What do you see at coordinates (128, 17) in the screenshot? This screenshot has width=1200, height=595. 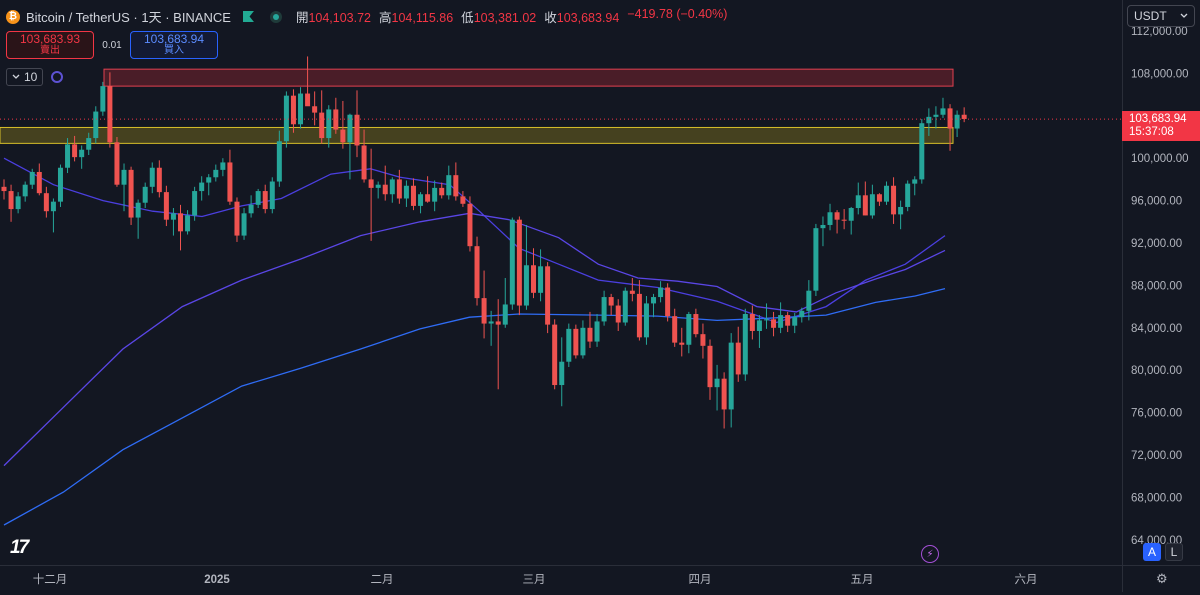 I see `symbol-title: Bitcoin / TetherUS · 1天 · BINANCE` at bounding box center [128, 17].